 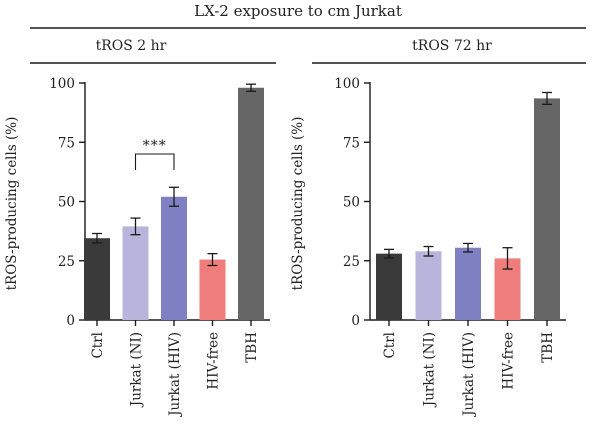 What do you see at coordinates (155, 146) in the screenshot?
I see `significance-label: ***` at bounding box center [155, 146].